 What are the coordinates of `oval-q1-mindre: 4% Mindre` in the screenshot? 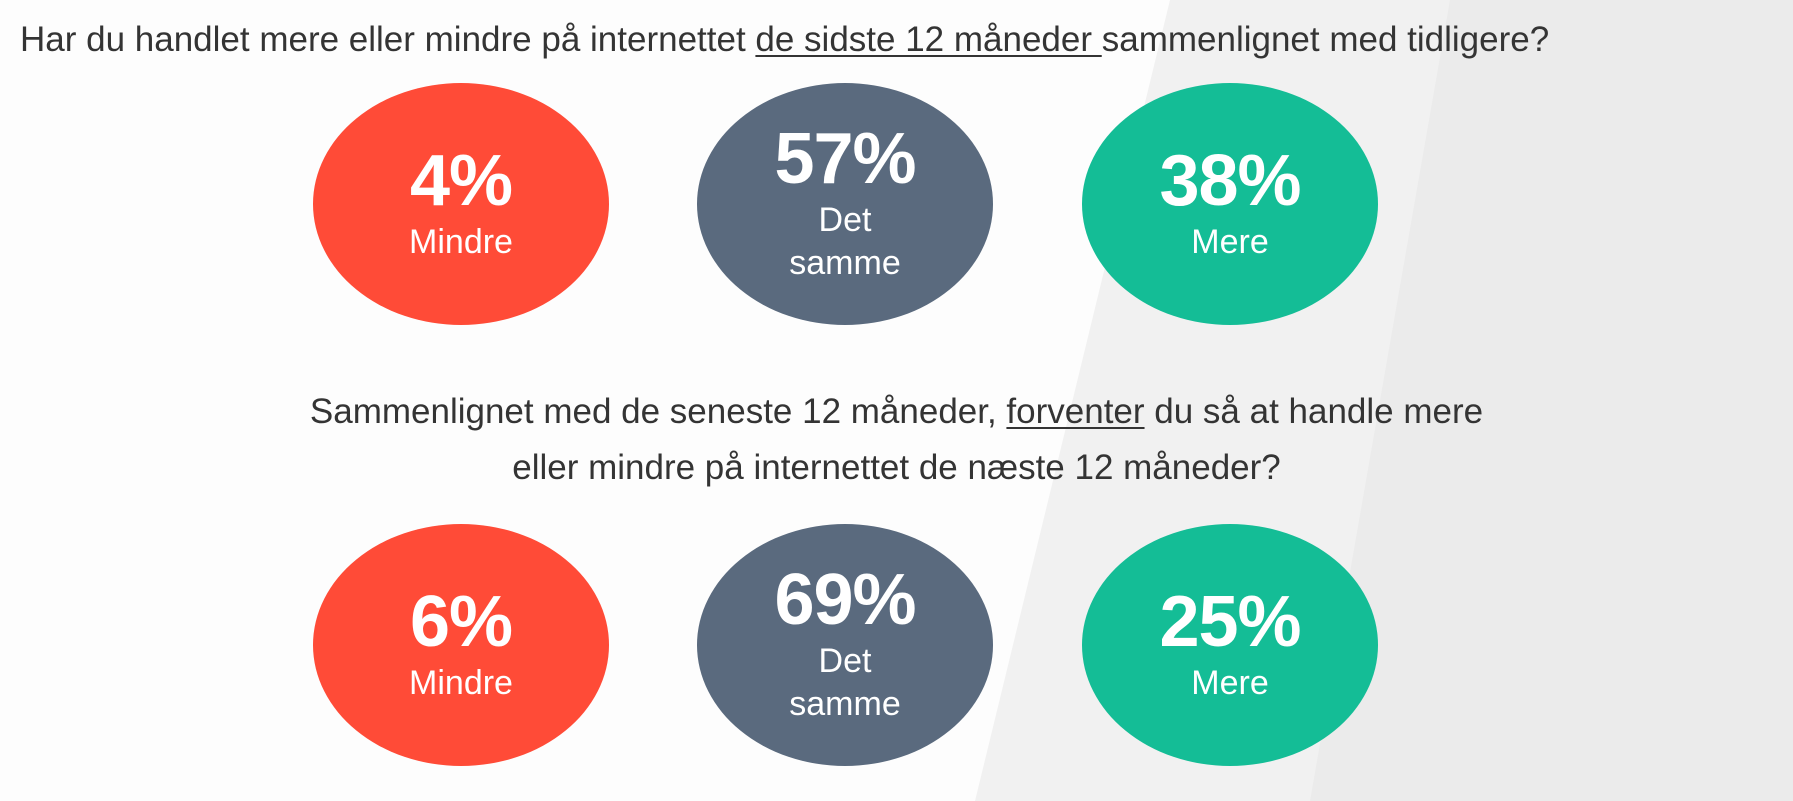 It's located at (461, 204).